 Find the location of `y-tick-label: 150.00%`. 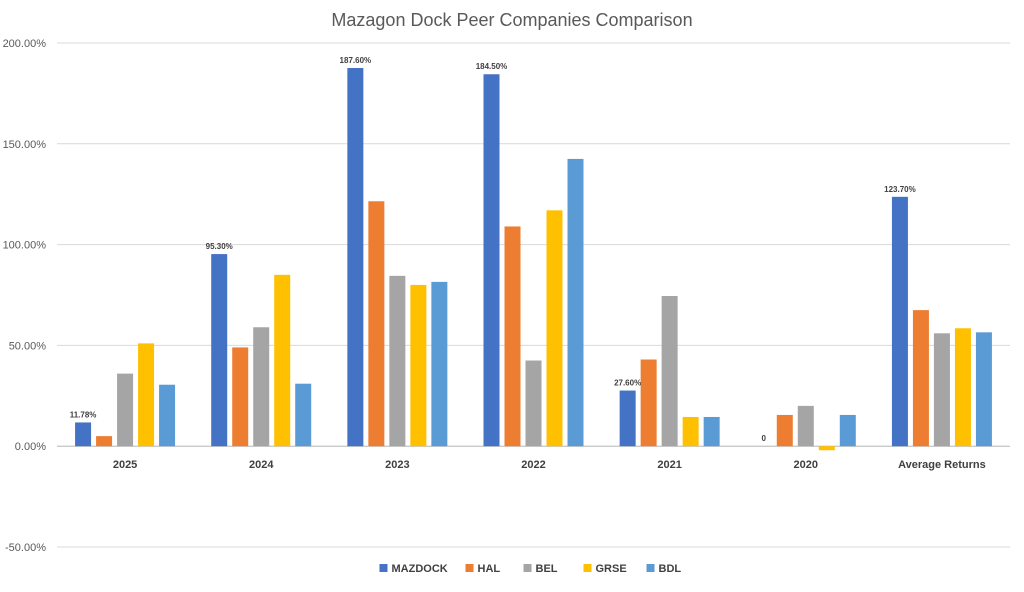

y-tick-label: 150.00% is located at coordinates (25, 145).